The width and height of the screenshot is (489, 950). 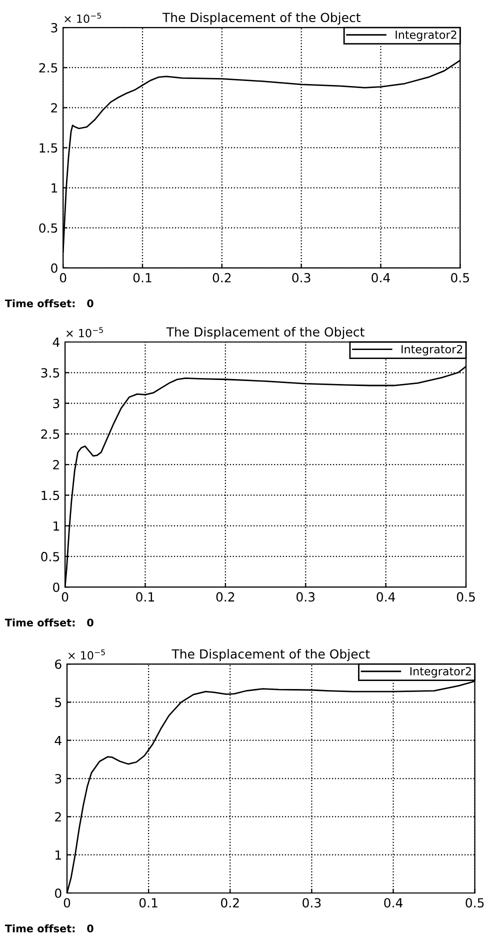 I want to click on y-tick-label: 5, so click(x=58, y=703).